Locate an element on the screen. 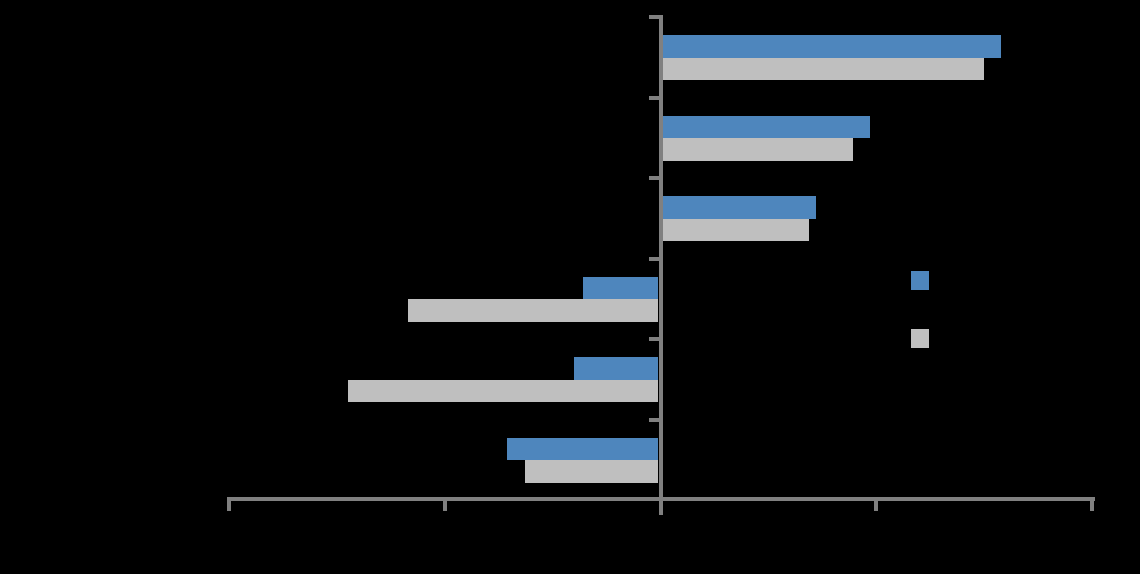  category-axis-line is located at coordinates (660, 499).